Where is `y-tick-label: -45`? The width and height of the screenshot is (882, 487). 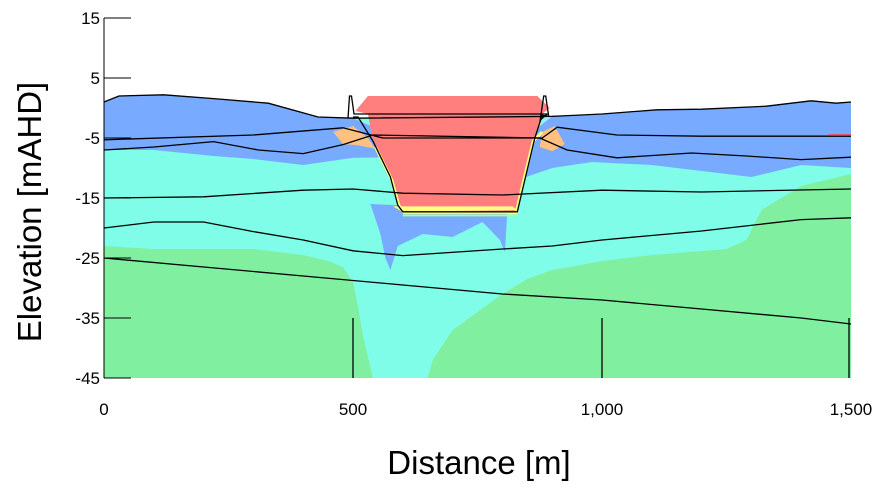
y-tick-label: -45 is located at coordinates (87, 378).